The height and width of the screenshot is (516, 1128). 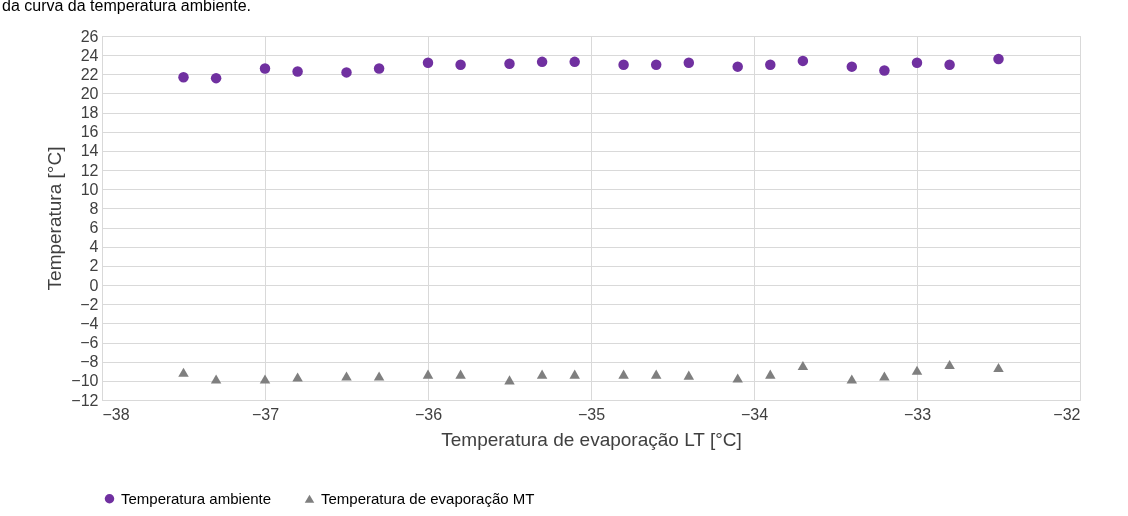 What do you see at coordinates (89, 170) in the screenshot?
I see `y-tick-label: 12` at bounding box center [89, 170].